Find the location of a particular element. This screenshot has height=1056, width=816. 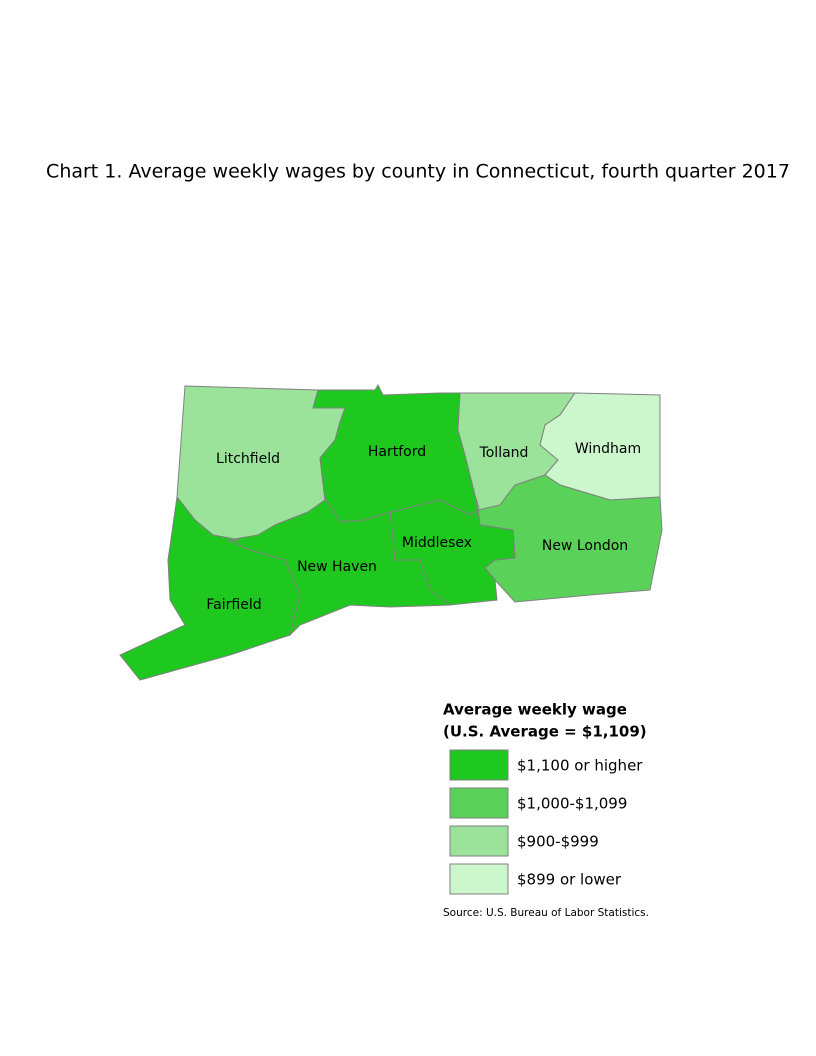

county-label: Tolland is located at coordinates (504, 453).